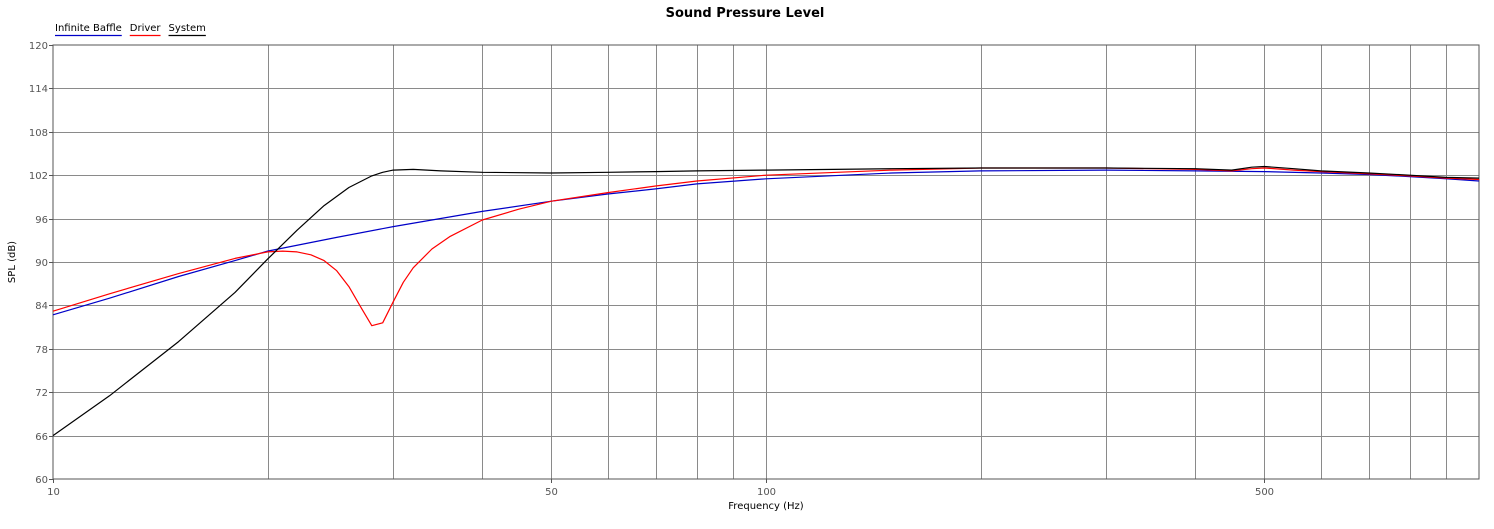 Image resolution: width=1494 pixels, height=529 pixels. Describe the element at coordinates (187, 28) in the screenshot. I see `legend-label: System` at that location.